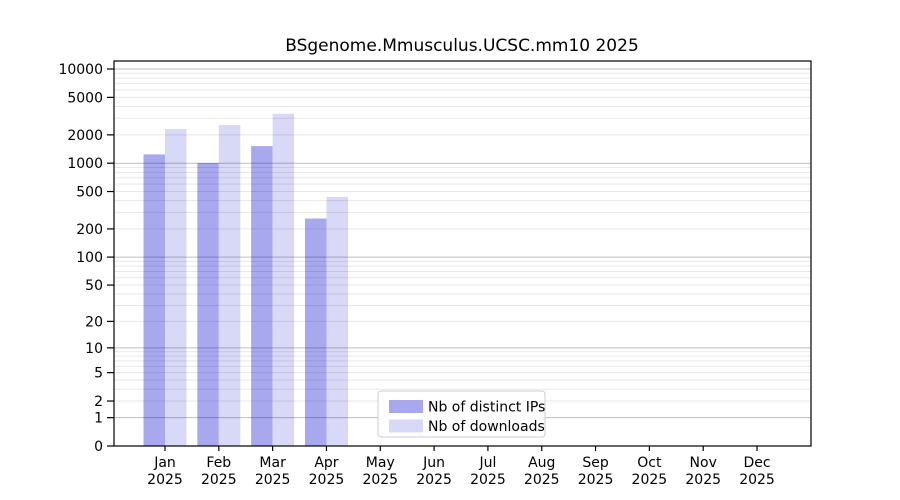 Image resolution: width=900 pixels, height=500 pixels. I want to click on x-tick-label-year-feb: 2025, so click(219, 480).